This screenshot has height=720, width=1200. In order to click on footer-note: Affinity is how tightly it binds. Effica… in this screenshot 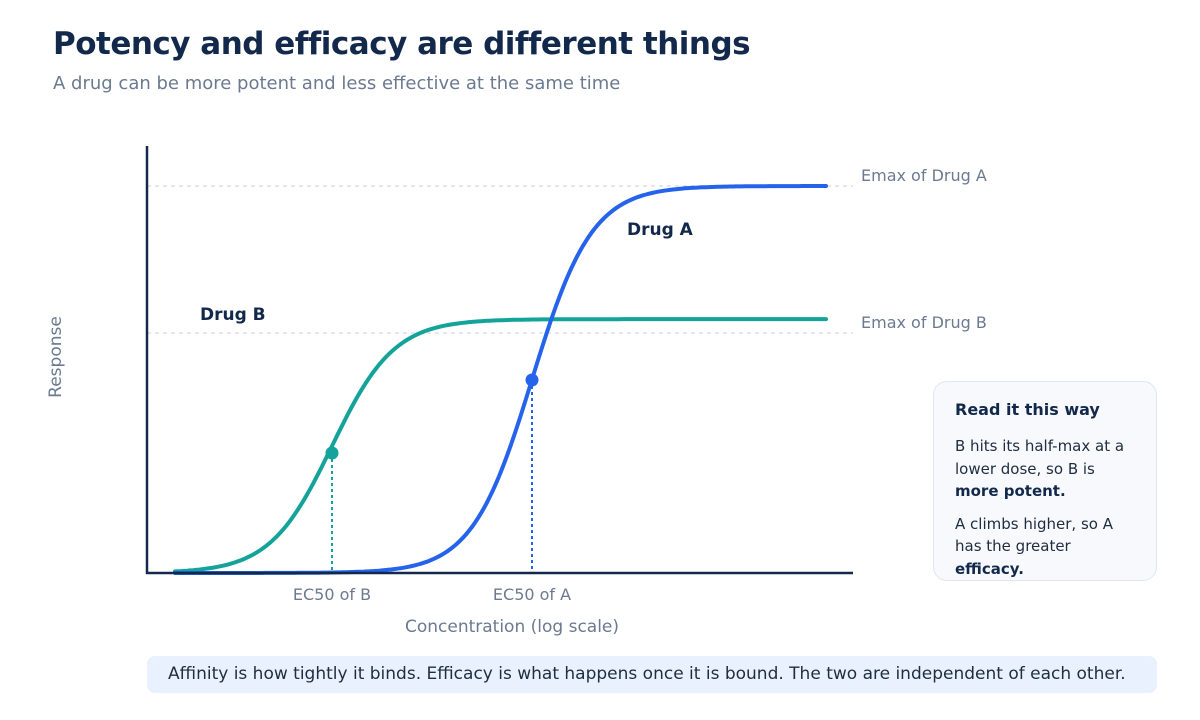, I will do `click(652, 674)`.